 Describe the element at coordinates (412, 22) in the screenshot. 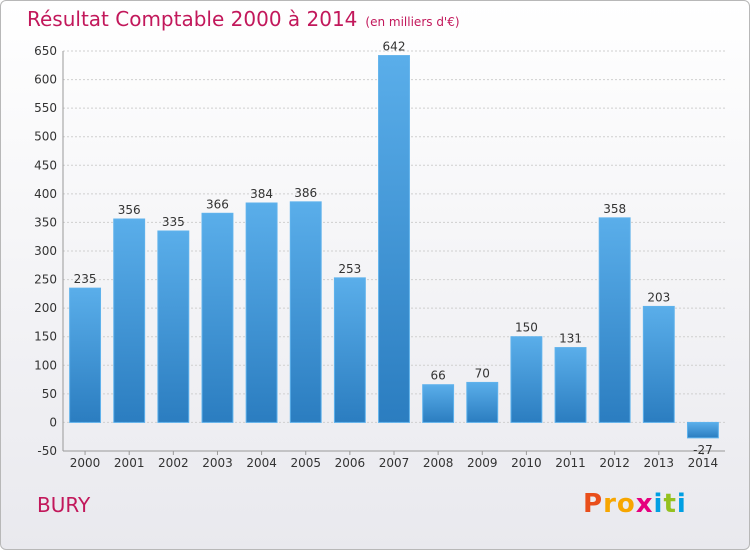

I see `chart-subtitle: (en milliers d'€)` at that location.